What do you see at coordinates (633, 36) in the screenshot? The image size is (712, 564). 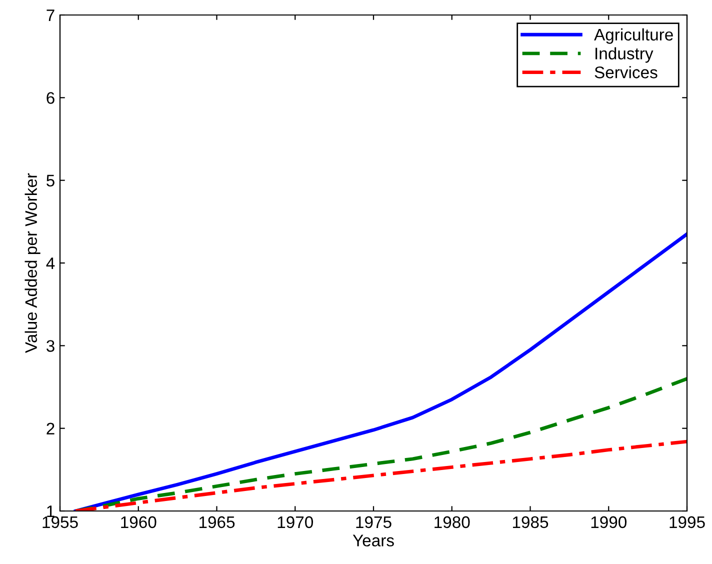 I see `legend-label: Agriculture` at bounding box center [633, 36].